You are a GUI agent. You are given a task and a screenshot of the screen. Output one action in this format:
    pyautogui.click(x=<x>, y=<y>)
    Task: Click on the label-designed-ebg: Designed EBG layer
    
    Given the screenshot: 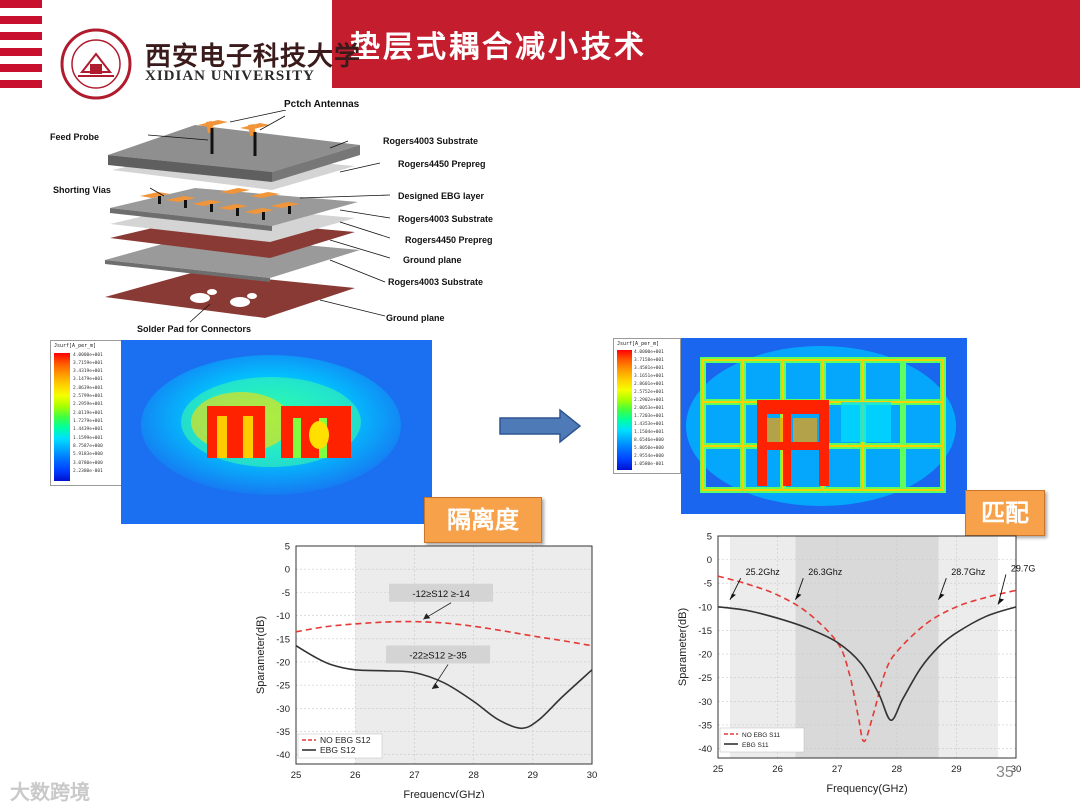 What is the action you would take?
    pyautogui.click(x=441, y=196)
    